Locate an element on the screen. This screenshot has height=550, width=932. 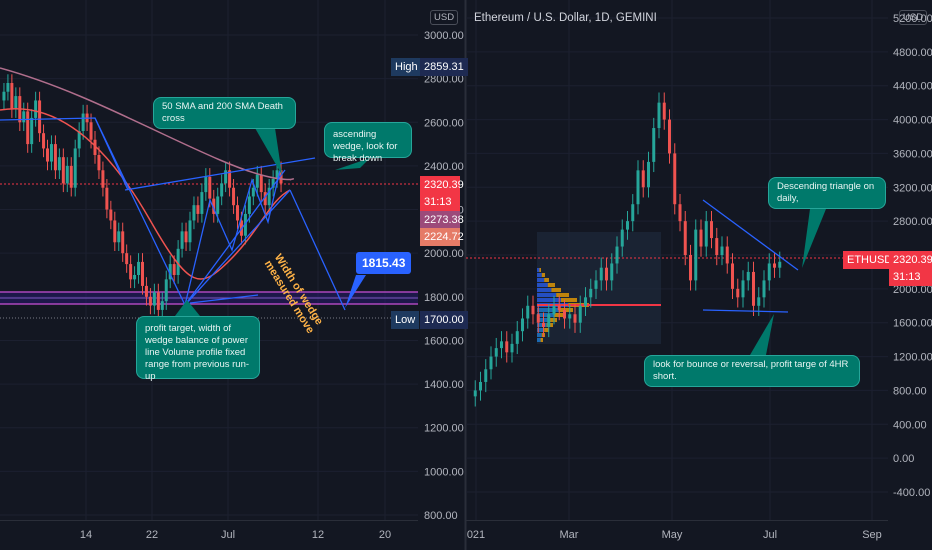
right-price-tick: 4400.00 is located at coordinates (912, 87).